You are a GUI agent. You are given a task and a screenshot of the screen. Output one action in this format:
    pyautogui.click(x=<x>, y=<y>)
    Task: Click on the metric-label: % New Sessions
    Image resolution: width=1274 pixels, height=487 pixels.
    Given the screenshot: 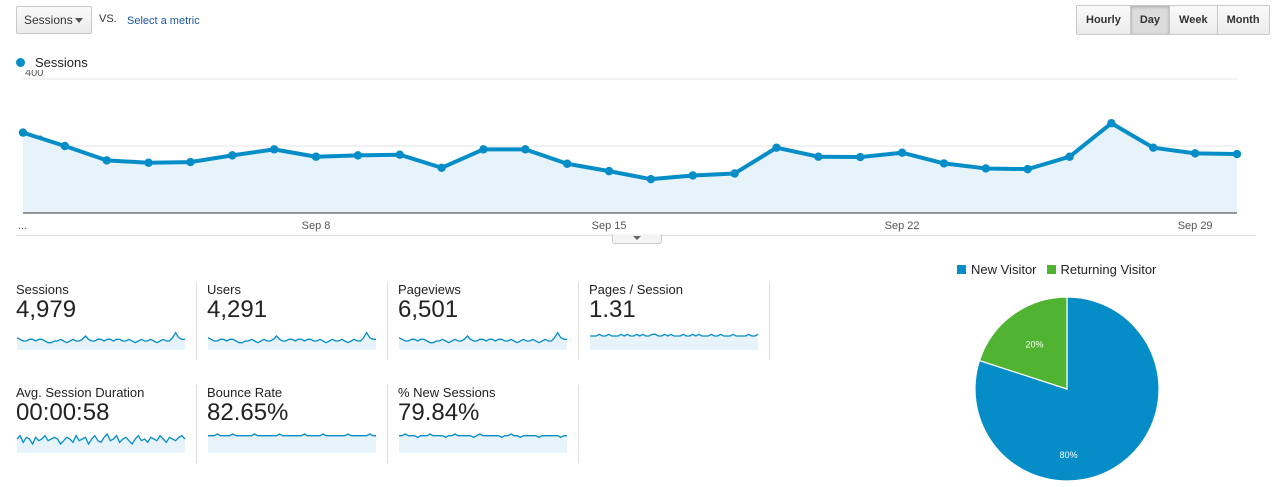 What is the action you would take?
    pyautogui.click(x=447, y=392)
    